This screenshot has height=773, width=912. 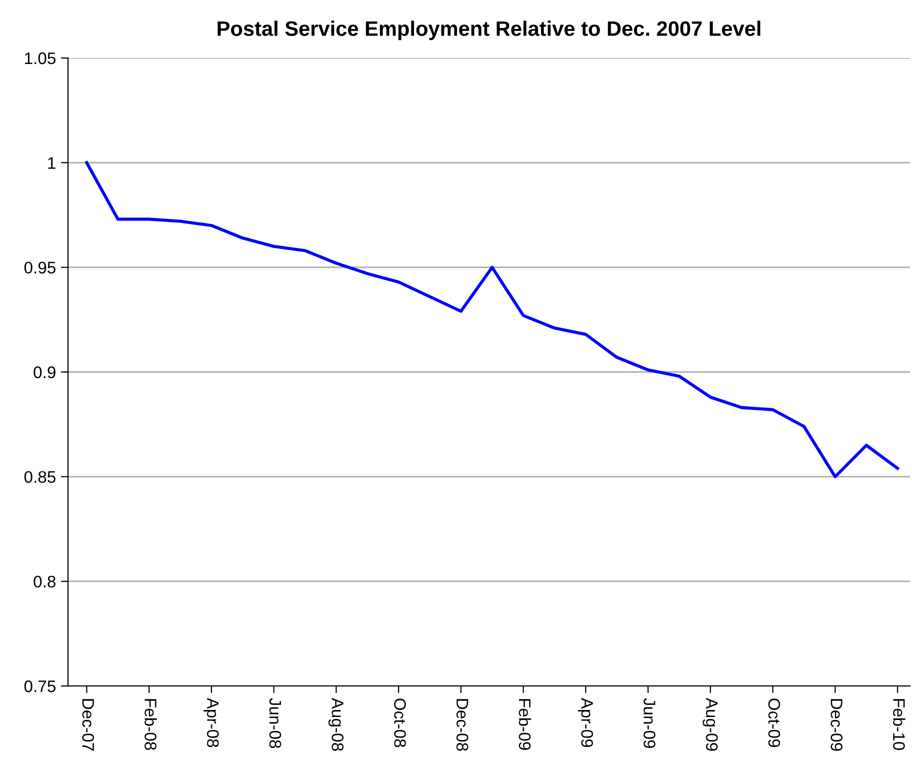 What do you see at coordinates (710, 724) in the screenshot?
I see `x-tick-label: Aug-09` at bounding box center [710, 724].